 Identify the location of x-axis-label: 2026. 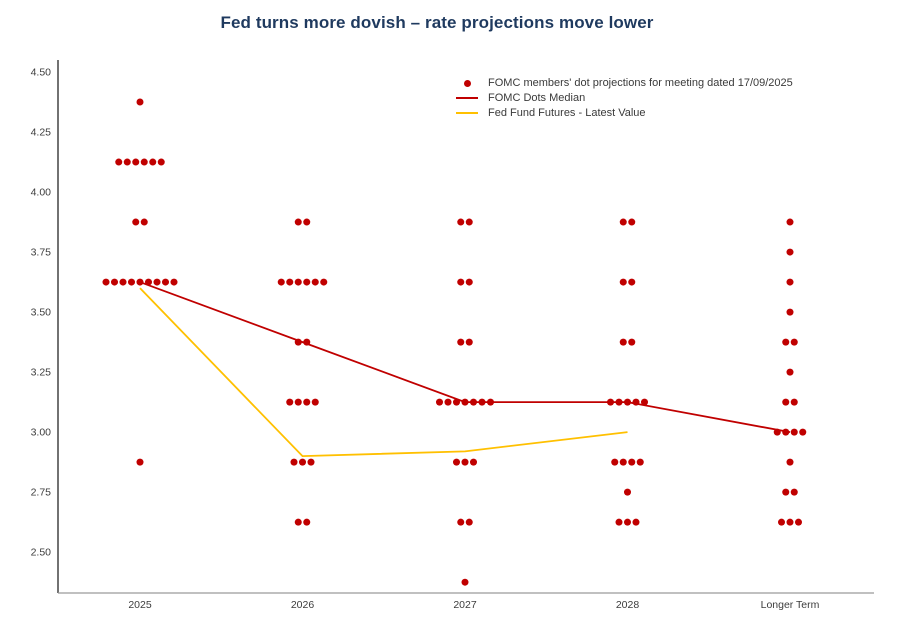
(303, 605).